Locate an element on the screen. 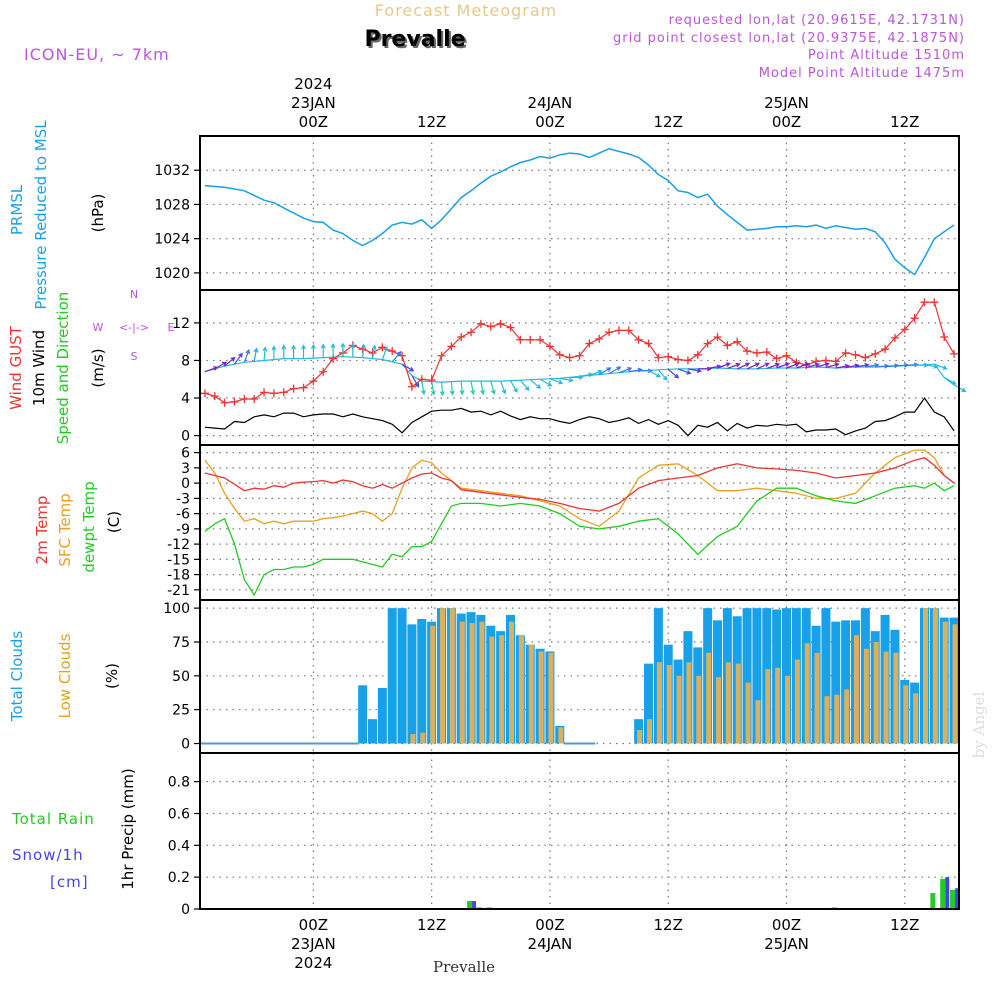  y-tick-label: 1020 is located at coordinates (172, 274).